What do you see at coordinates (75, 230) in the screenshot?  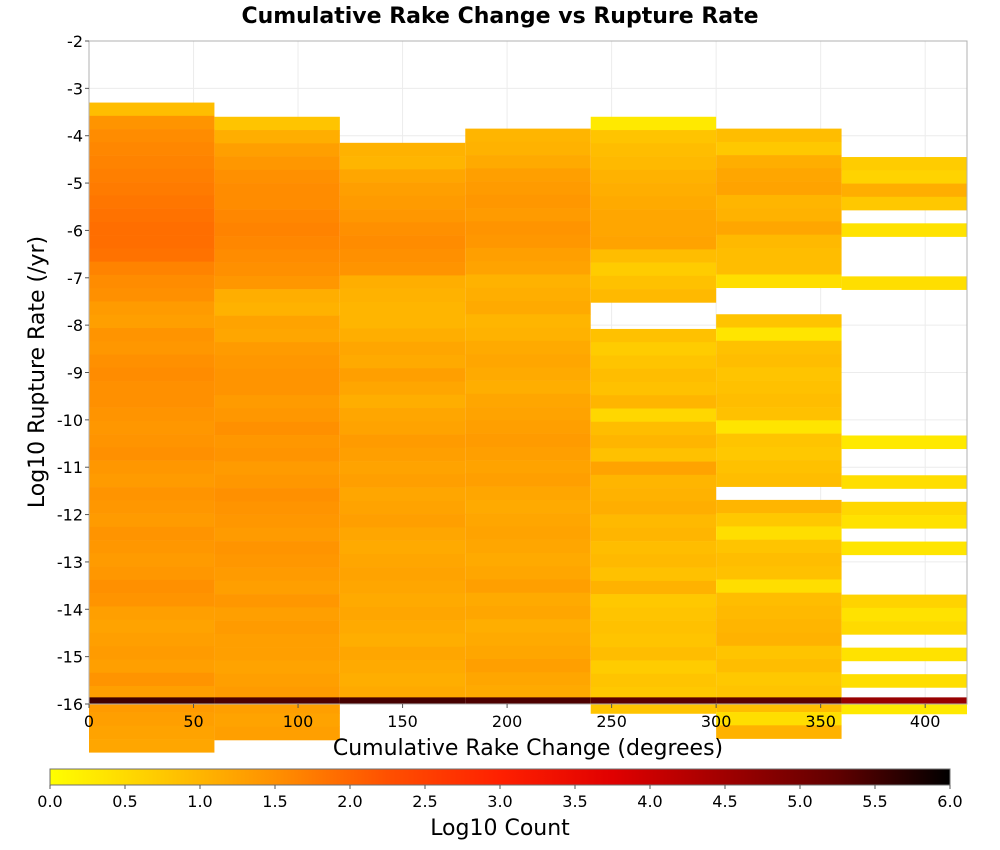 I see `y-tick-label: -6` at bounding box center [75, 230].